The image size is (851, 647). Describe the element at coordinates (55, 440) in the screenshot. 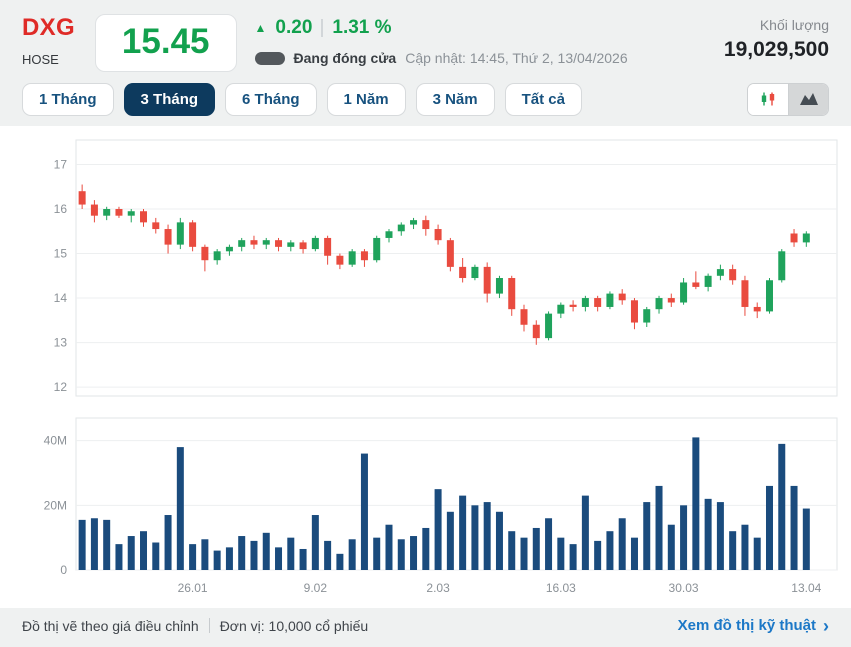

I see `svg-text: 40M` at that location.